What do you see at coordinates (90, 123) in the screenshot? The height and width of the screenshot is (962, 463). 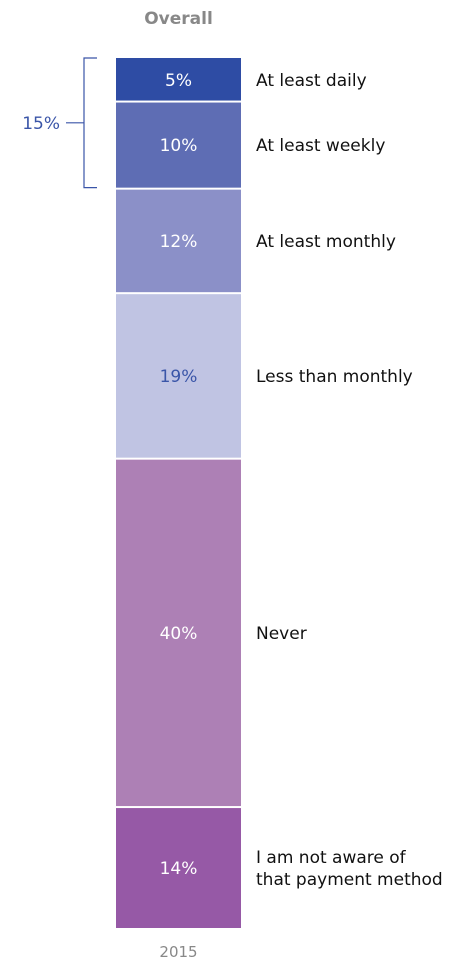 I see `bracket` at bounding box center [90, 123].